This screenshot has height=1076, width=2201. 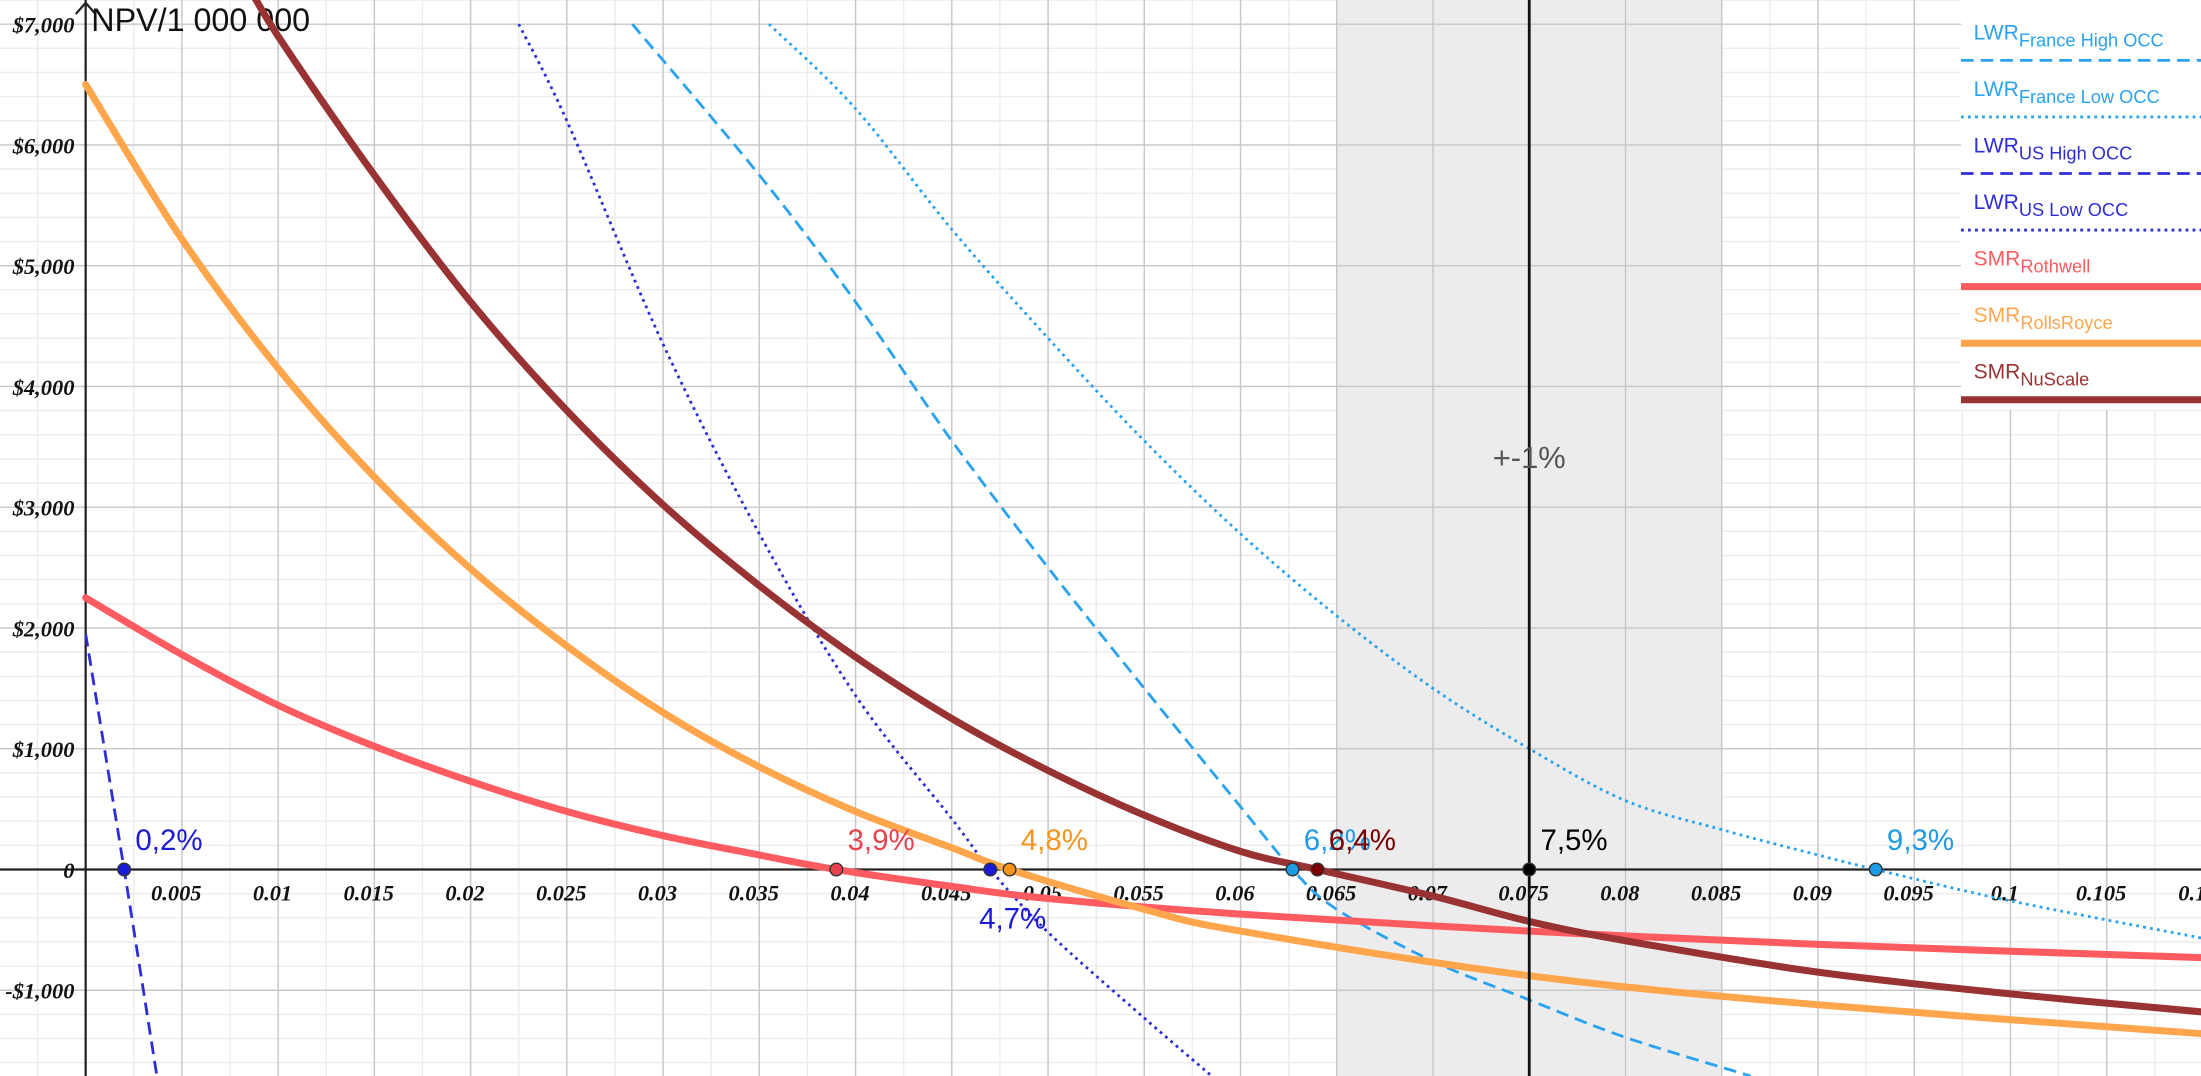 I want to click on legend-text: LWRUS Low OCC, so click(x=2051, y=205).